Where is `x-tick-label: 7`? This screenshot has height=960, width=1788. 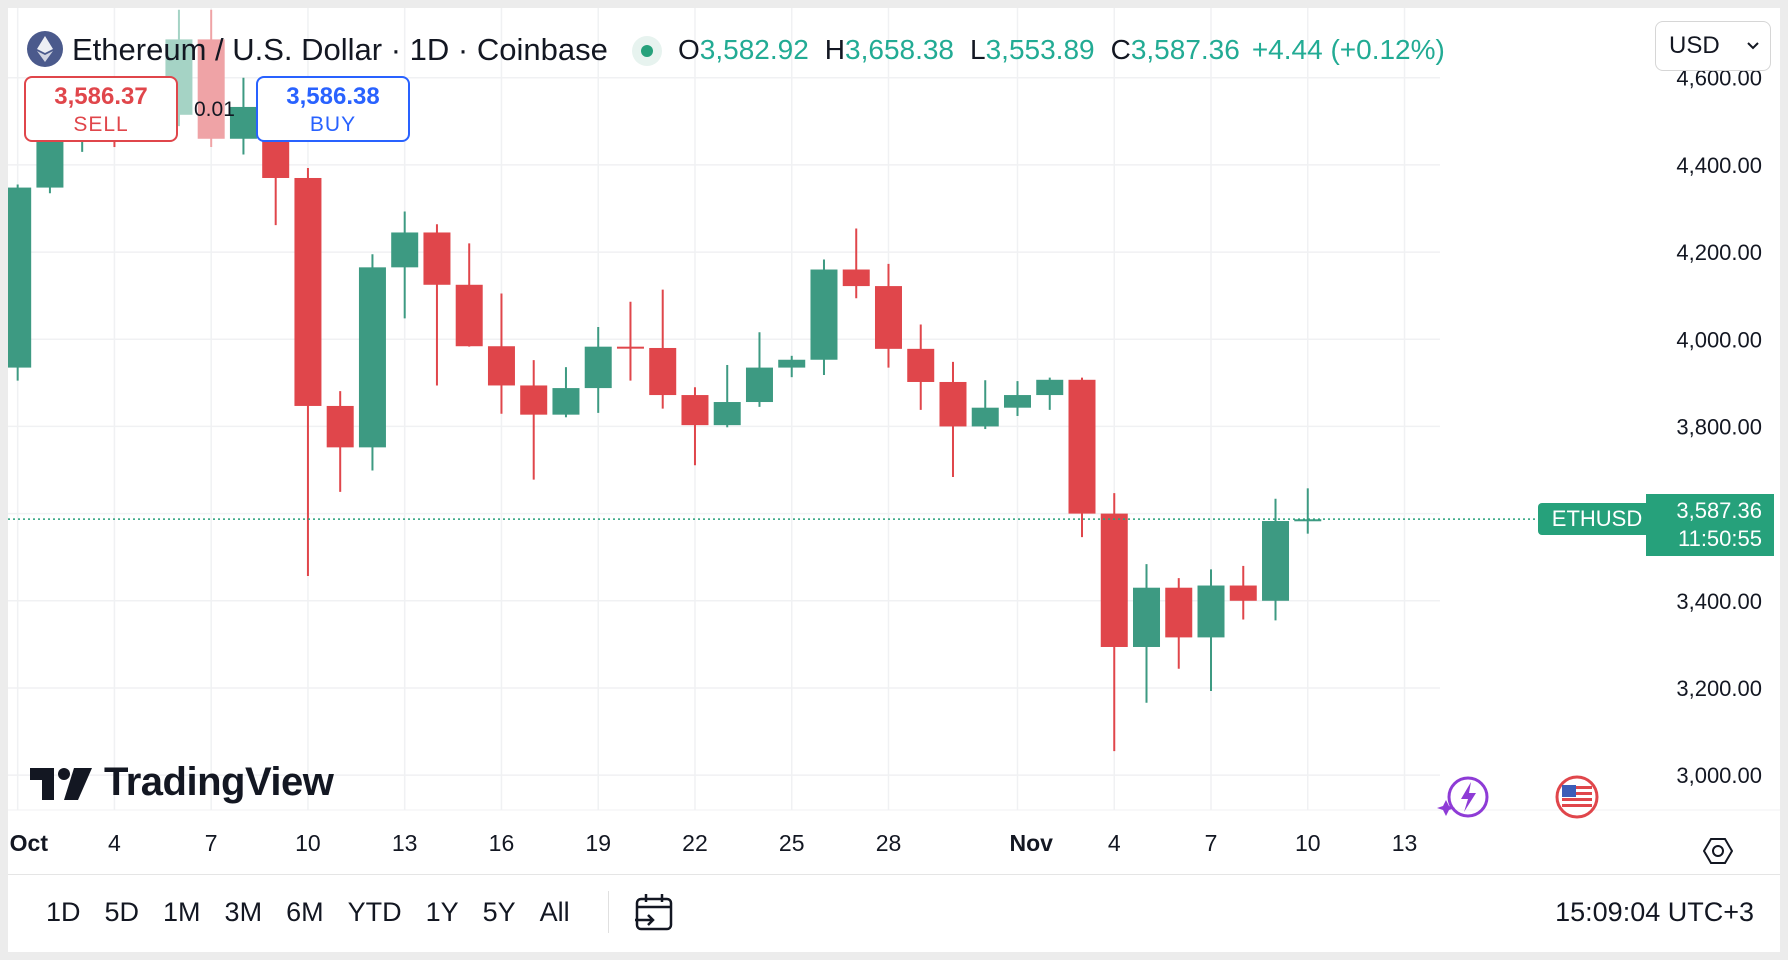 x-tick-label: 7 is located at coordinates (1211, 843).